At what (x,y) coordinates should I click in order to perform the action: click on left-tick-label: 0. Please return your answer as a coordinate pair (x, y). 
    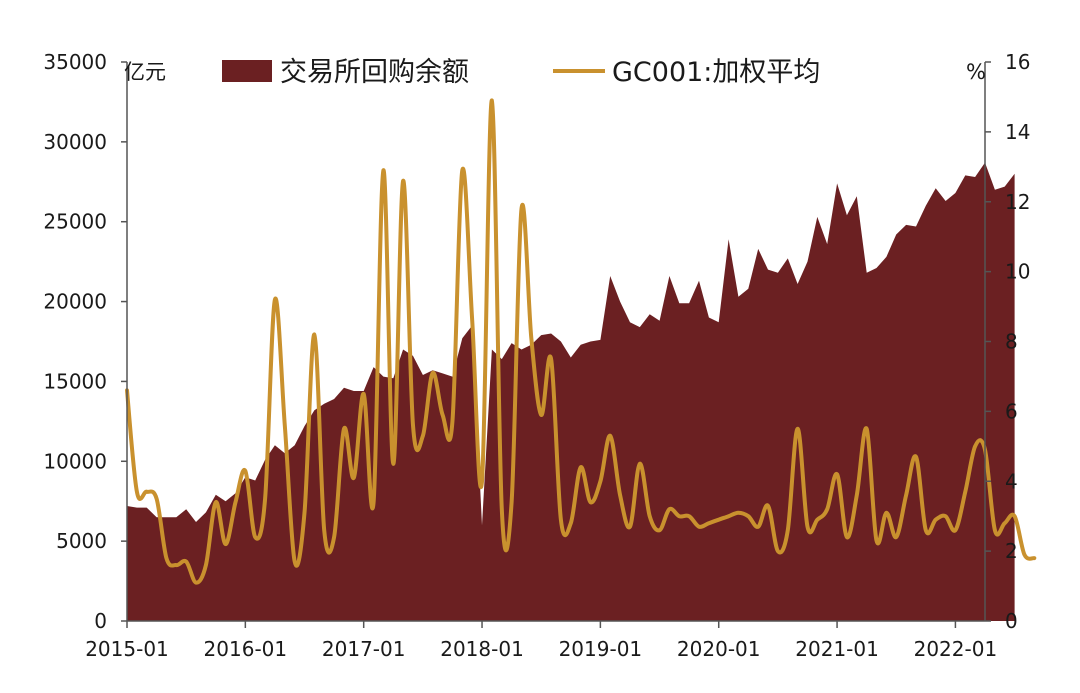
    Looking at the image, I should click on (100, 621).